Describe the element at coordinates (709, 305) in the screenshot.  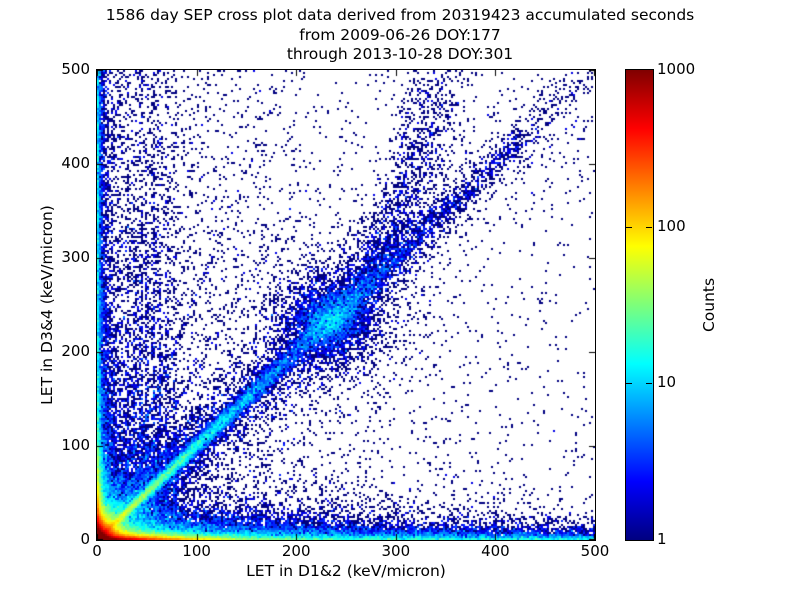
I see `colorbar-label: Counts` at that location.